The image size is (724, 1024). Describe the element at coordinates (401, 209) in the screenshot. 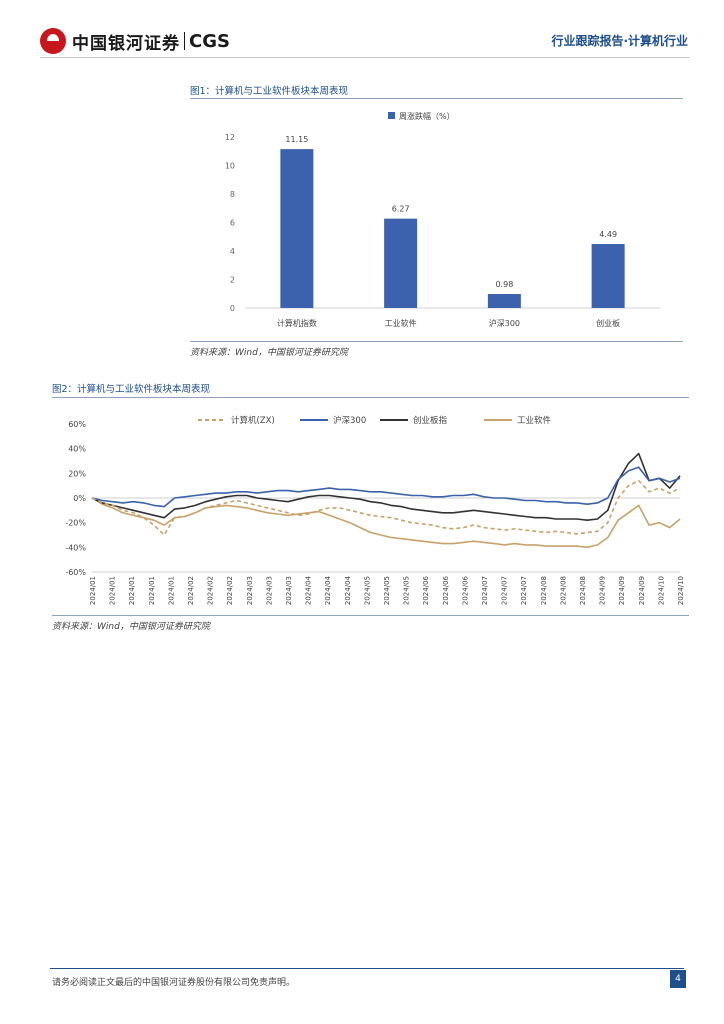

I see `data-label: 6.27` at that location.